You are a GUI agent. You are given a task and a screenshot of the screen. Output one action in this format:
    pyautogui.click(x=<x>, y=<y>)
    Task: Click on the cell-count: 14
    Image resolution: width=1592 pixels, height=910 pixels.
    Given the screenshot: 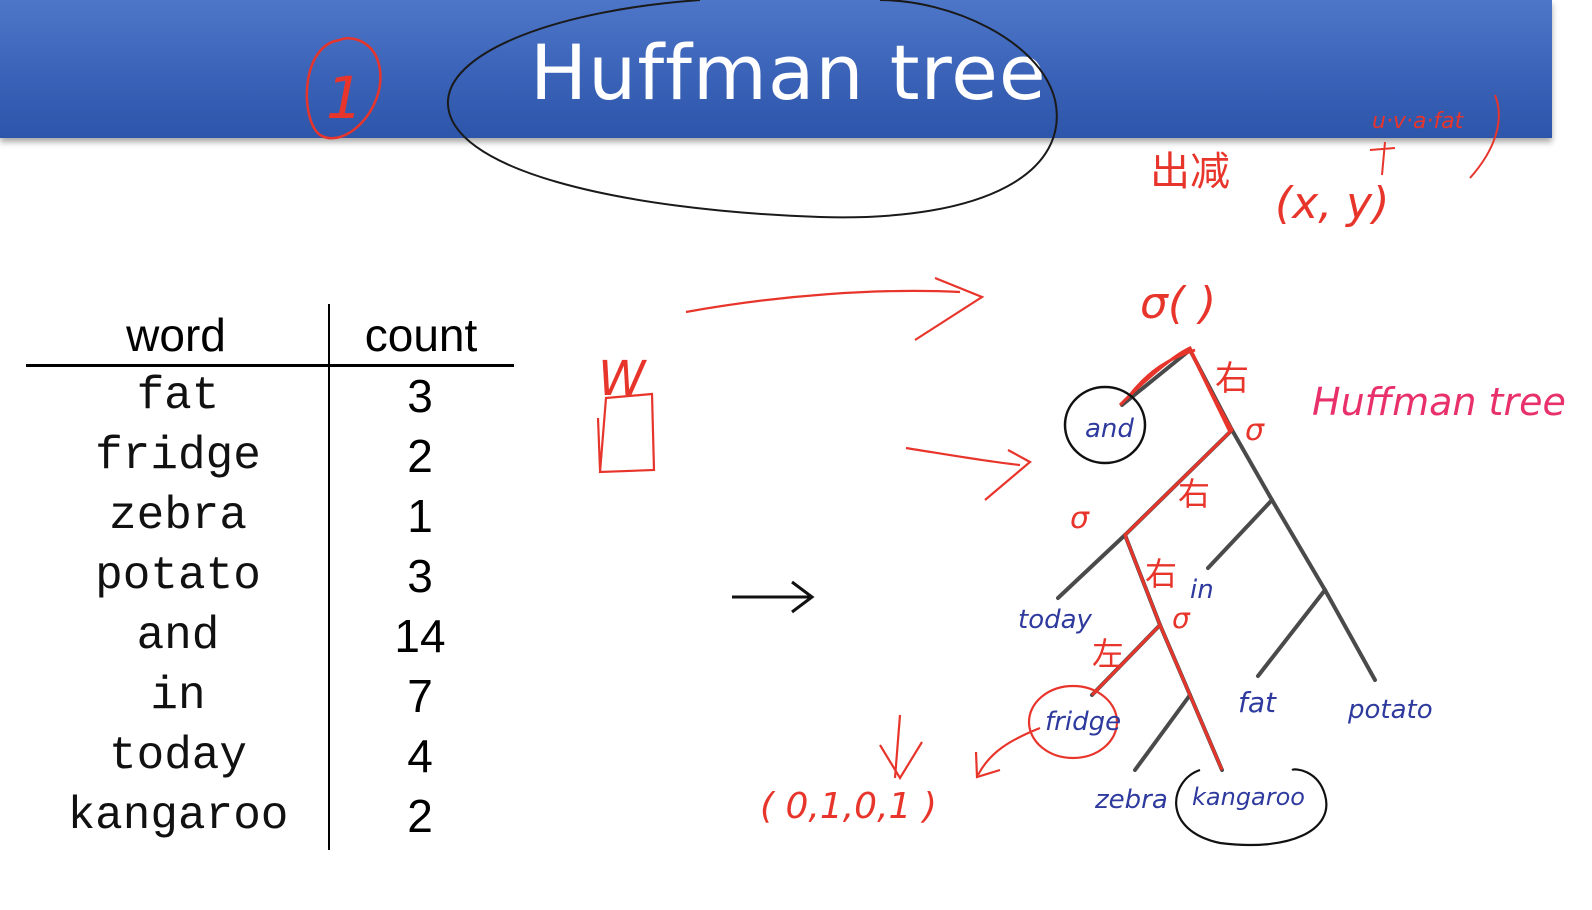 What is the action you would take?
    pyautogui.click(x=420, y=636)
    